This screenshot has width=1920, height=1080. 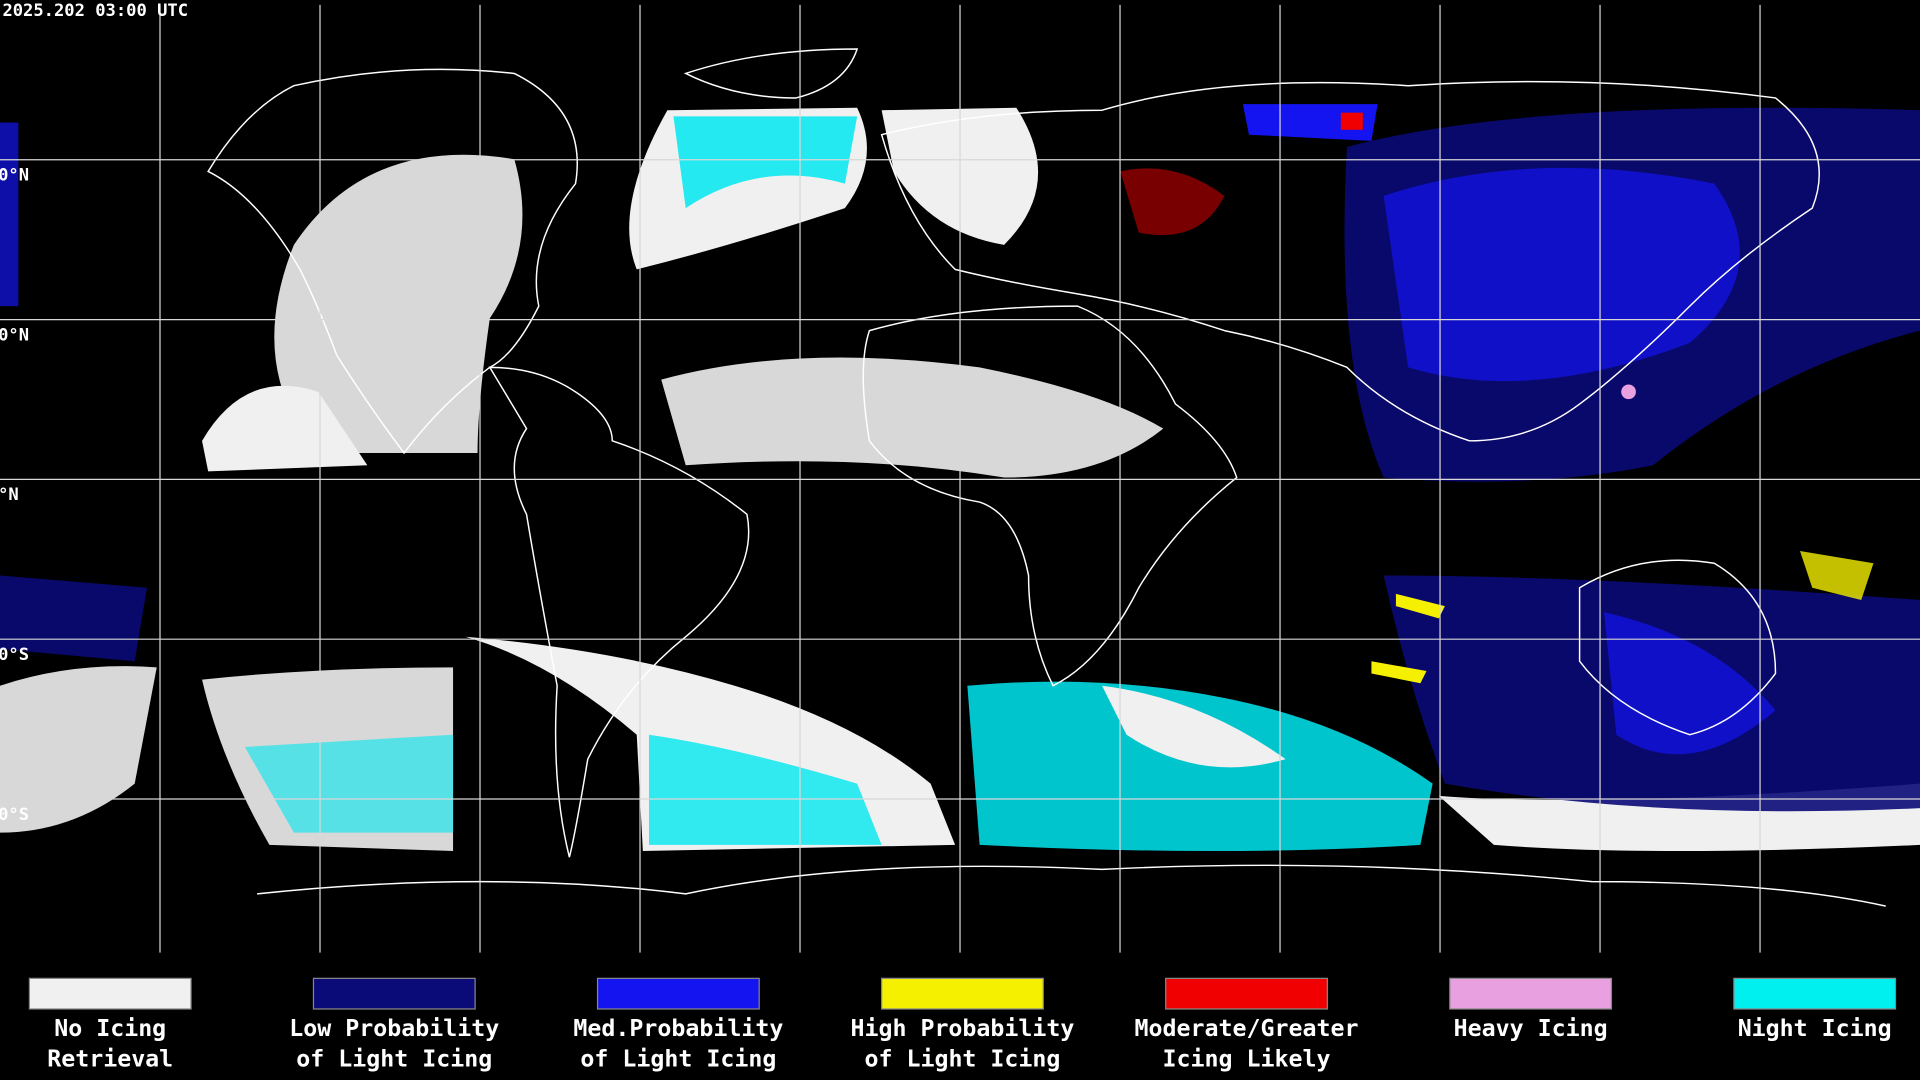 I want to click on latitude-label: 60°N, so click(x=14, y=176).